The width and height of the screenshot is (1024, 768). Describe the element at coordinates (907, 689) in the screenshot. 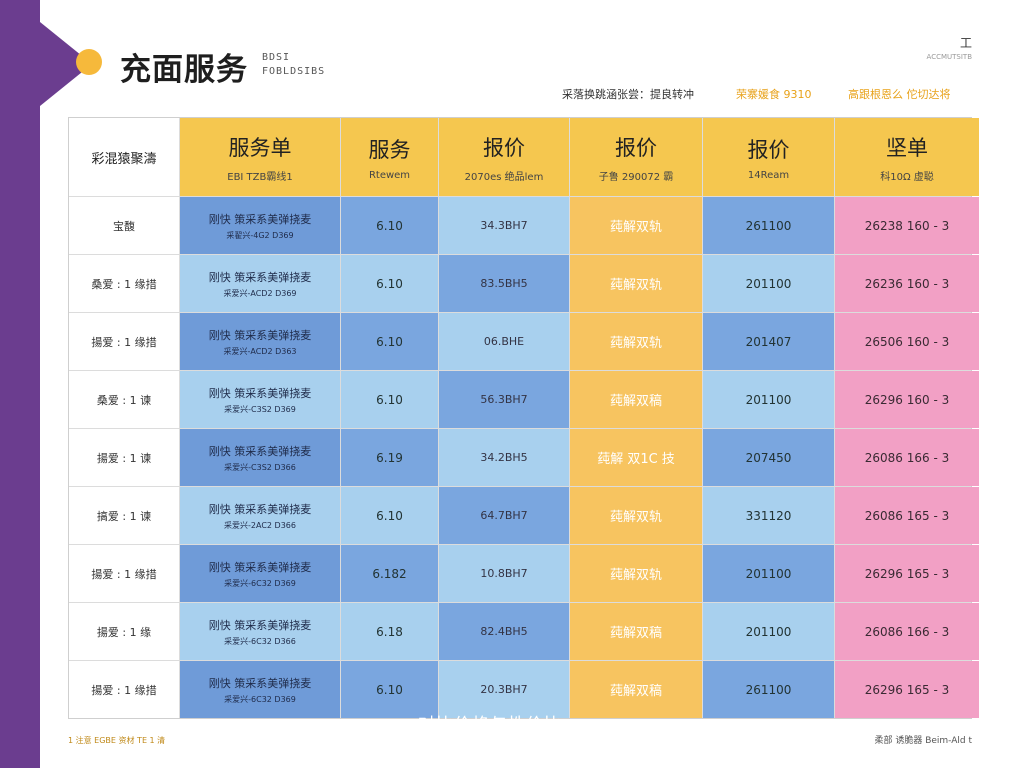

I see `order-cell: 26296 165 - 3` at that location.